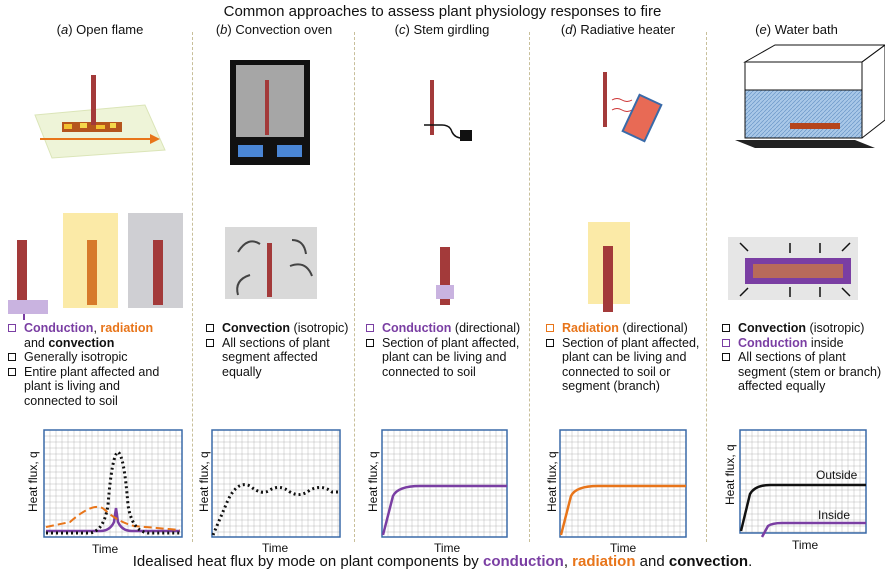 This screenshot has width=885, height=574. Describe the element at coordinates (100, 29) in the screenshot. I see `col-head-a: (a) Open flame` at that location.